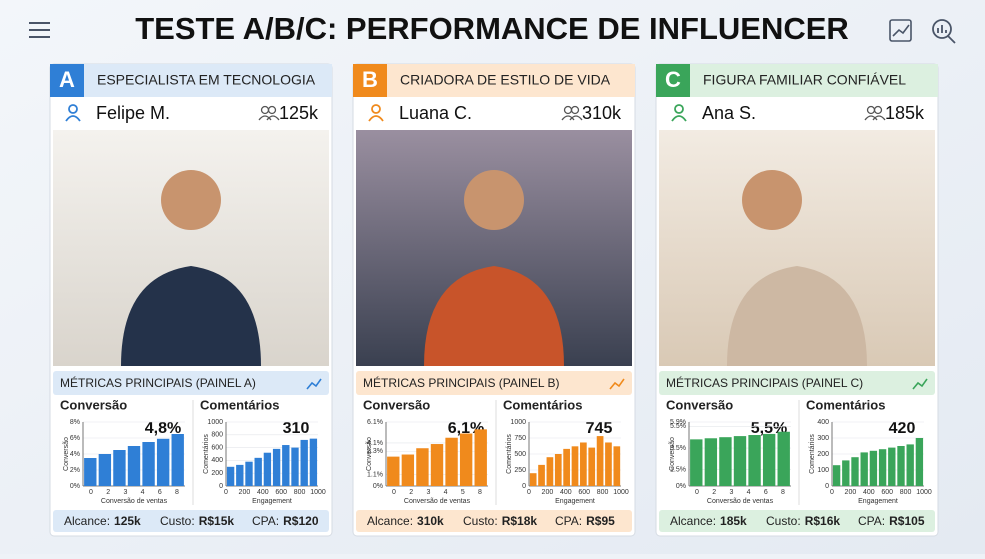 The height and width of the screenshot is (559, 985). I want to click on search-icon, so click(944, 31).